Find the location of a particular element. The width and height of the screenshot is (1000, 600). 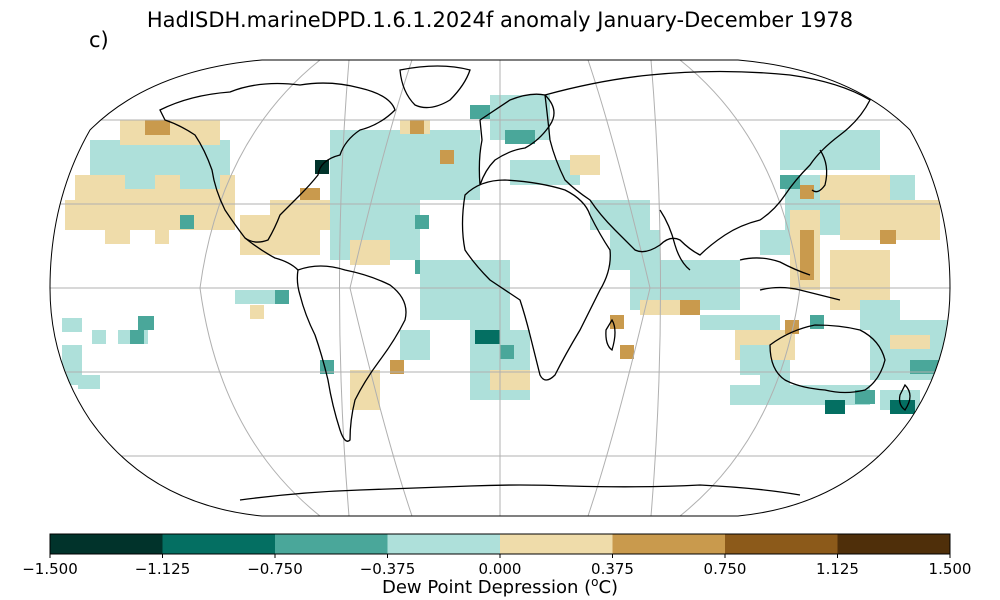

colorbar-title-suffix: C) is located at coordinates (608, 587).